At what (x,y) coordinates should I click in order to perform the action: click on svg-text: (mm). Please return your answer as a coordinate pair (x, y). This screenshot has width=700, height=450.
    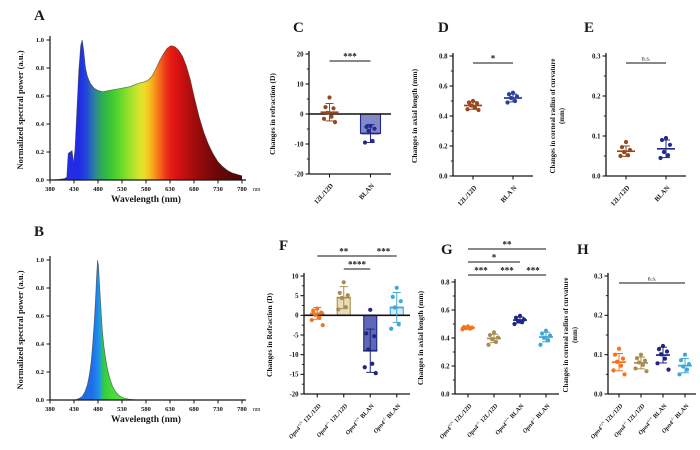
    Looking at the image, I should click on (575, 335).